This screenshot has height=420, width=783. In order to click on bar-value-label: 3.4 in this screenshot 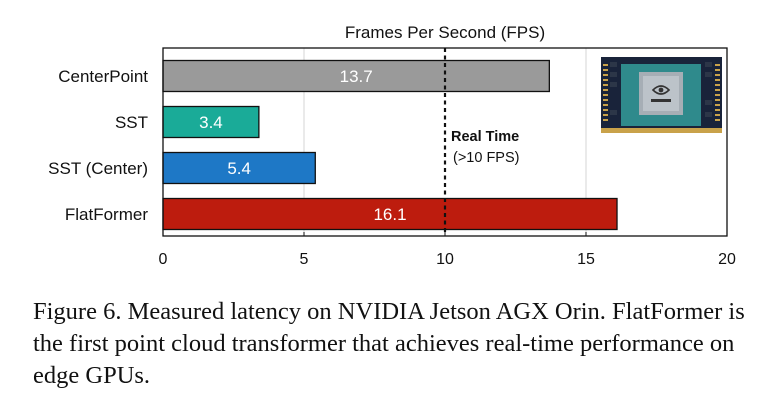, I will do `click(211, 122)`.